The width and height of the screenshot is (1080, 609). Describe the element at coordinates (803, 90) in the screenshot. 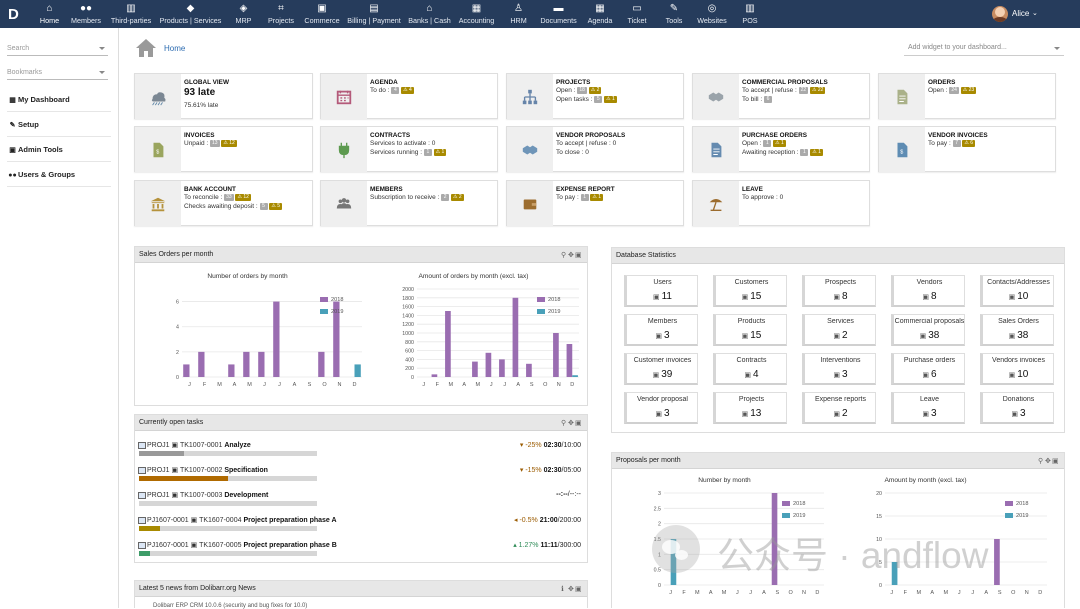

I see `count-badge: 22` at that location.